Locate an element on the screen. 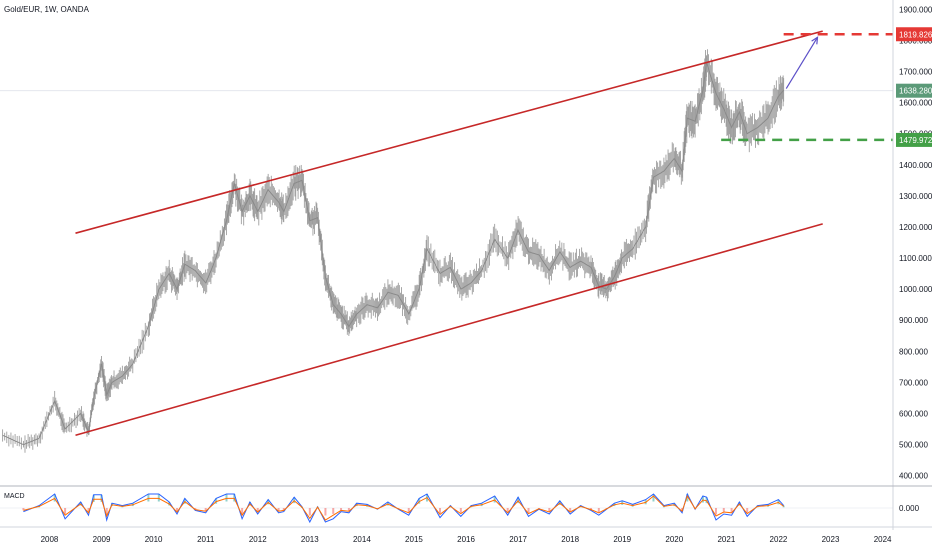  current-price-tag-label: 1638.280 is located at coordinates (915, 91).